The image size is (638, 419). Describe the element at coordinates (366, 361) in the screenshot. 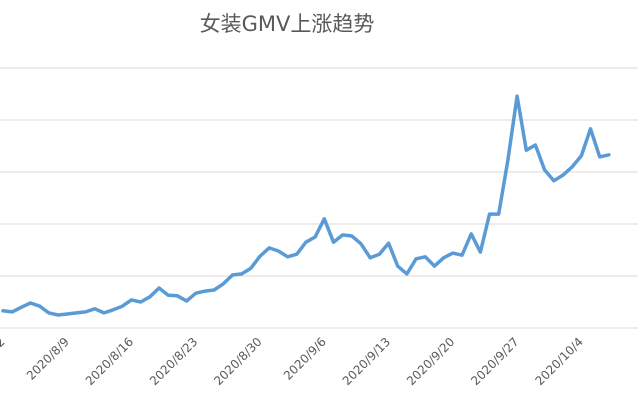

I see `x-tick-label: 2020/9/13` at that location.